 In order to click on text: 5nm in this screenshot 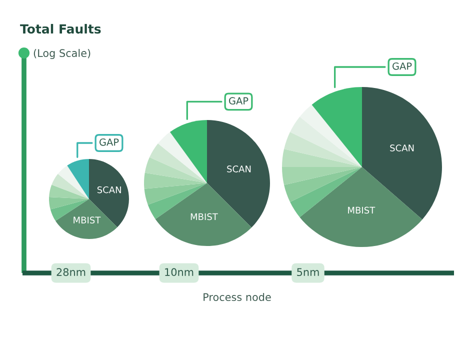, I will do `click(308, 272)`.